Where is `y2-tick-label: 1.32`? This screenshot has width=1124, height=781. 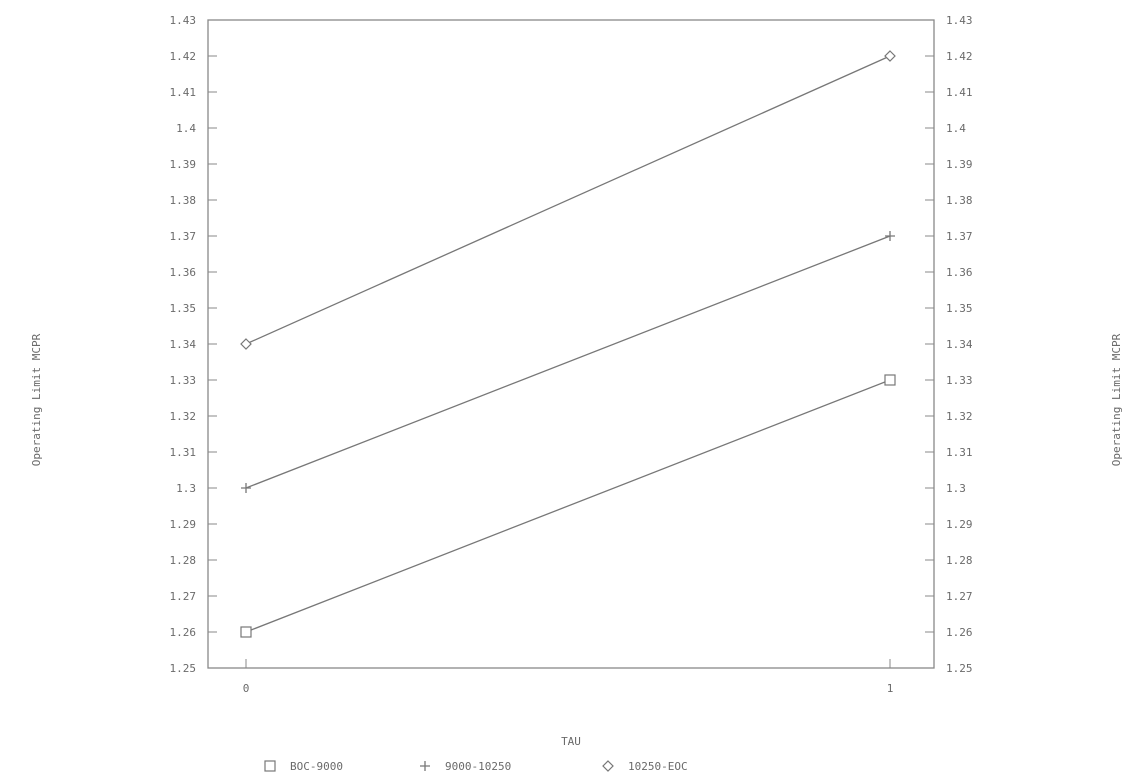
y2-tick-label: 1.32 is located at coordinates (959, 416).